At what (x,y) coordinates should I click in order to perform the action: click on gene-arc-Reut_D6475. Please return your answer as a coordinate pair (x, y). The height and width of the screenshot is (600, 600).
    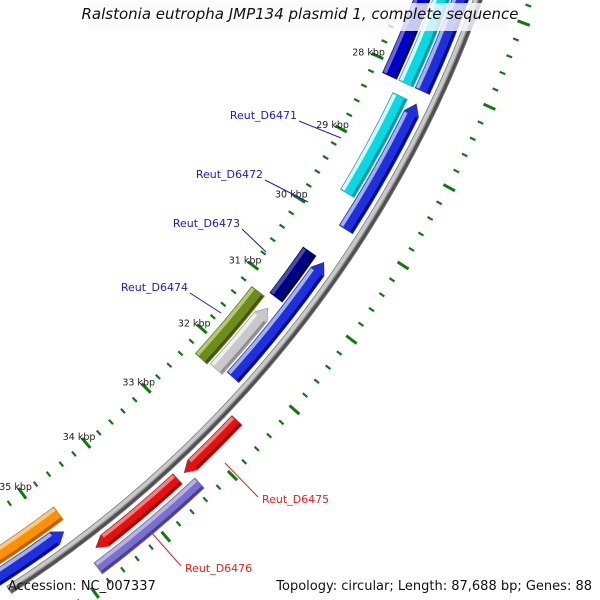
    Looking at the image, I should click on (213, 444).